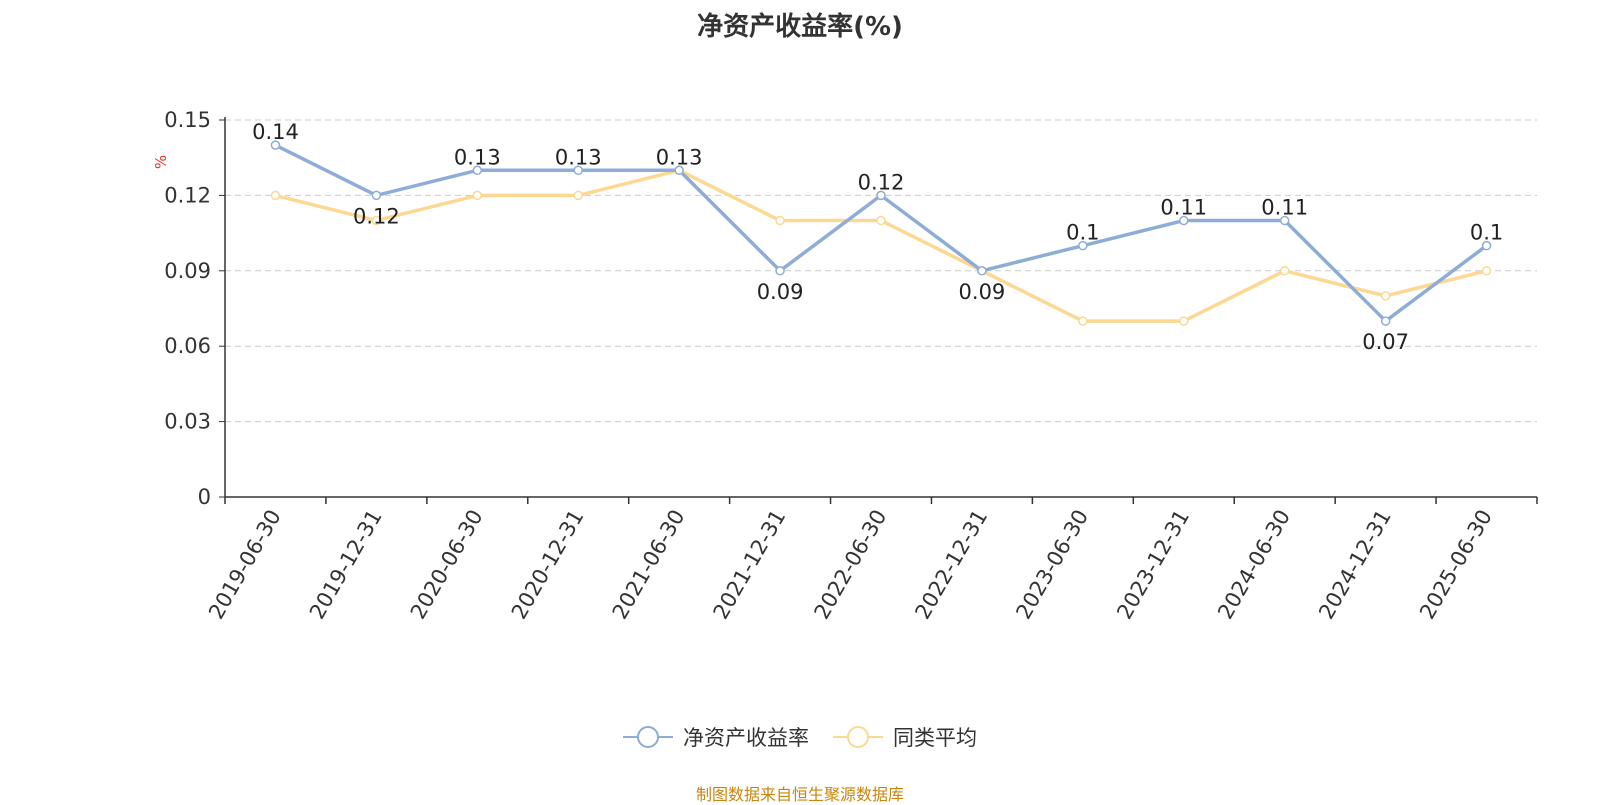  What do you see at coordinates (187, 422) in the screenshot?
I see `y-tick-label: 0.03` at bounding box center [187, 422].